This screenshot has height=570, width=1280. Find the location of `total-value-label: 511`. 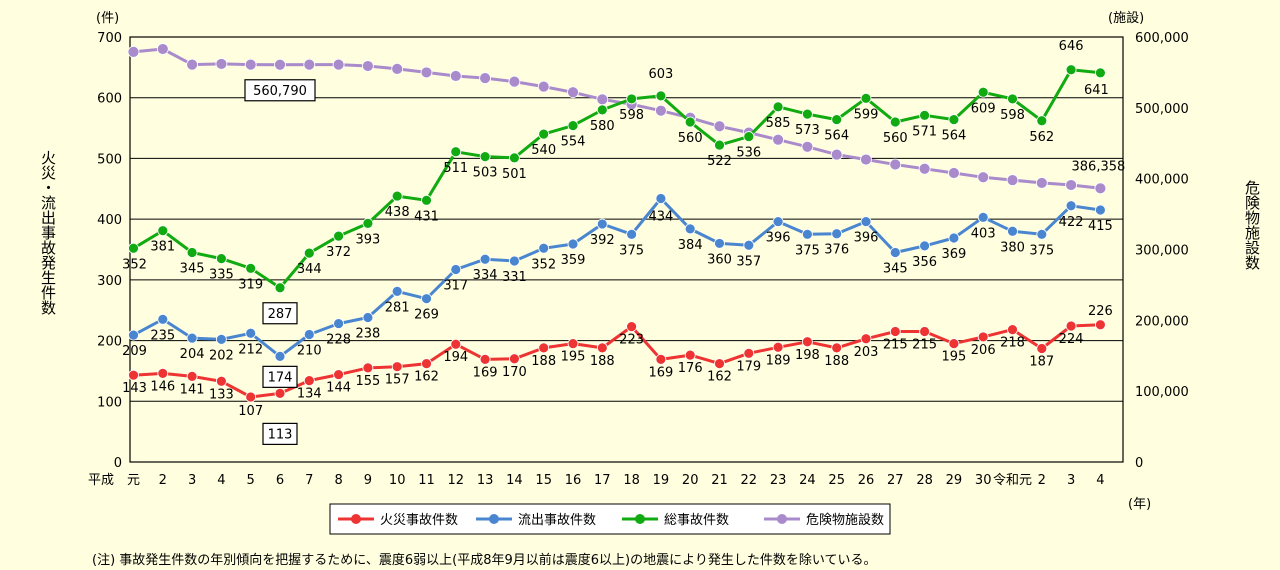

total-value-label: 511 is located at coordinates (455, 168).